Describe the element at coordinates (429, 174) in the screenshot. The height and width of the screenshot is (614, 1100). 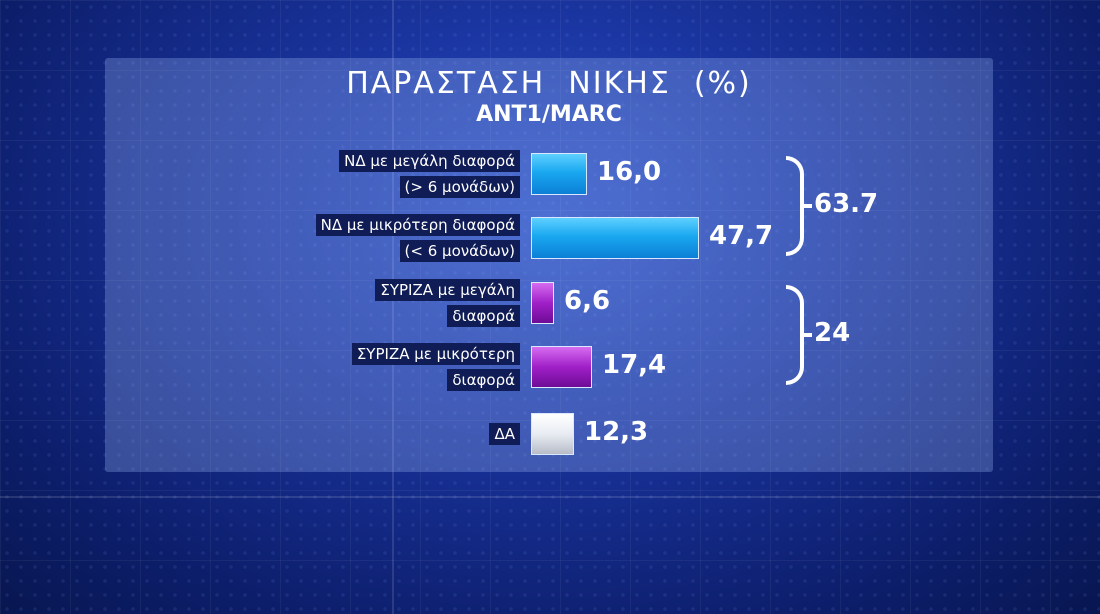
I see `category-label: ΝΔ με μεγάλη διαφορά (> 6 μονάδων)` at that location.